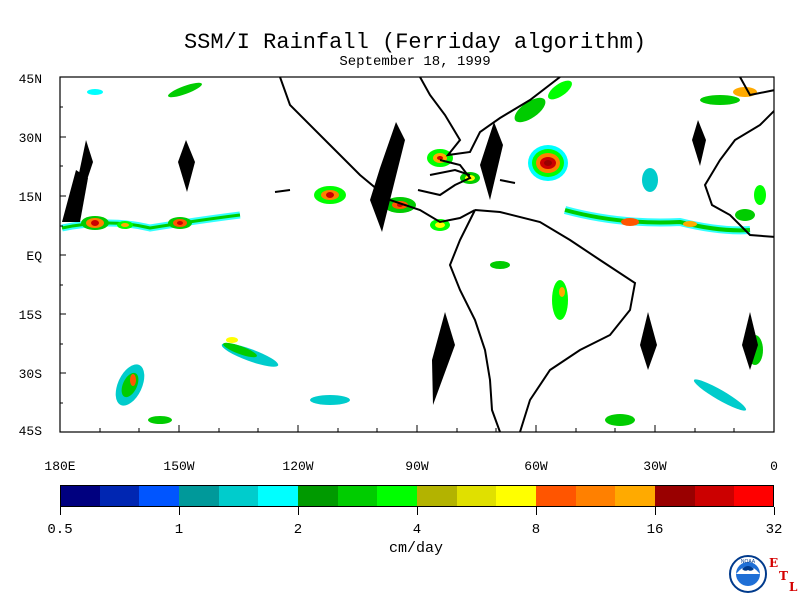 The height and width of the screenshot is (600, 800). I want to click on map-title: SSM/I Rainfall (Ferriday algorithm), so click(415, 42).